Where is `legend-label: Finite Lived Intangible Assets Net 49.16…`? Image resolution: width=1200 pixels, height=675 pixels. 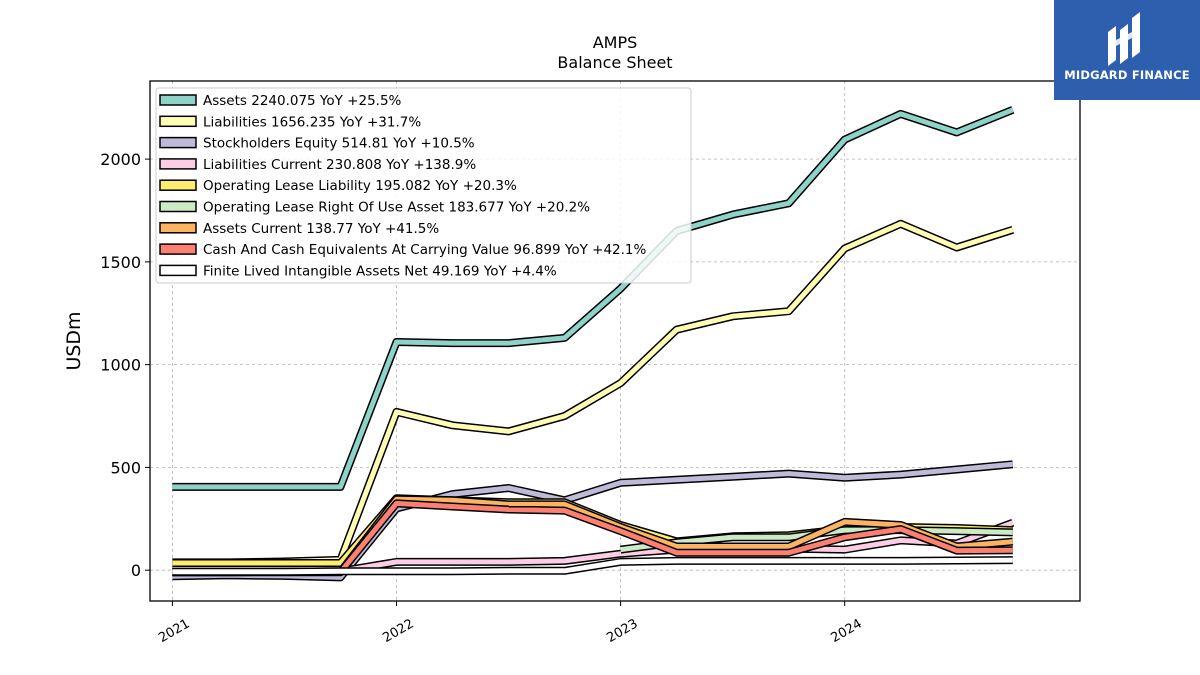
legend-label: Finite Lived Intangible Assets Net 49.16… is located at coordinates (380, 271).